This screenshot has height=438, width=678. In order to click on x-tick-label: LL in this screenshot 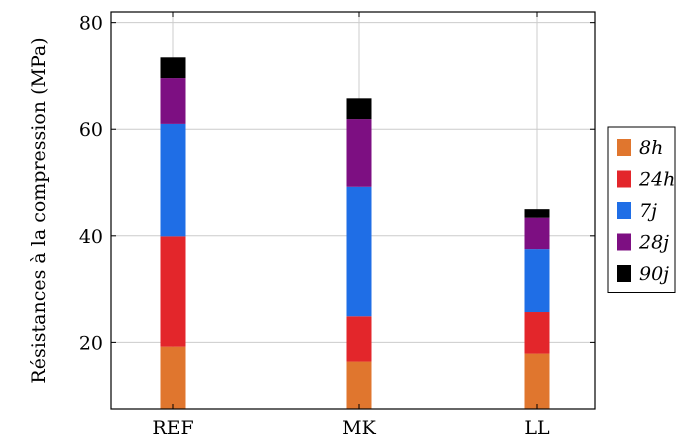, I will do `click(537, 427)`.